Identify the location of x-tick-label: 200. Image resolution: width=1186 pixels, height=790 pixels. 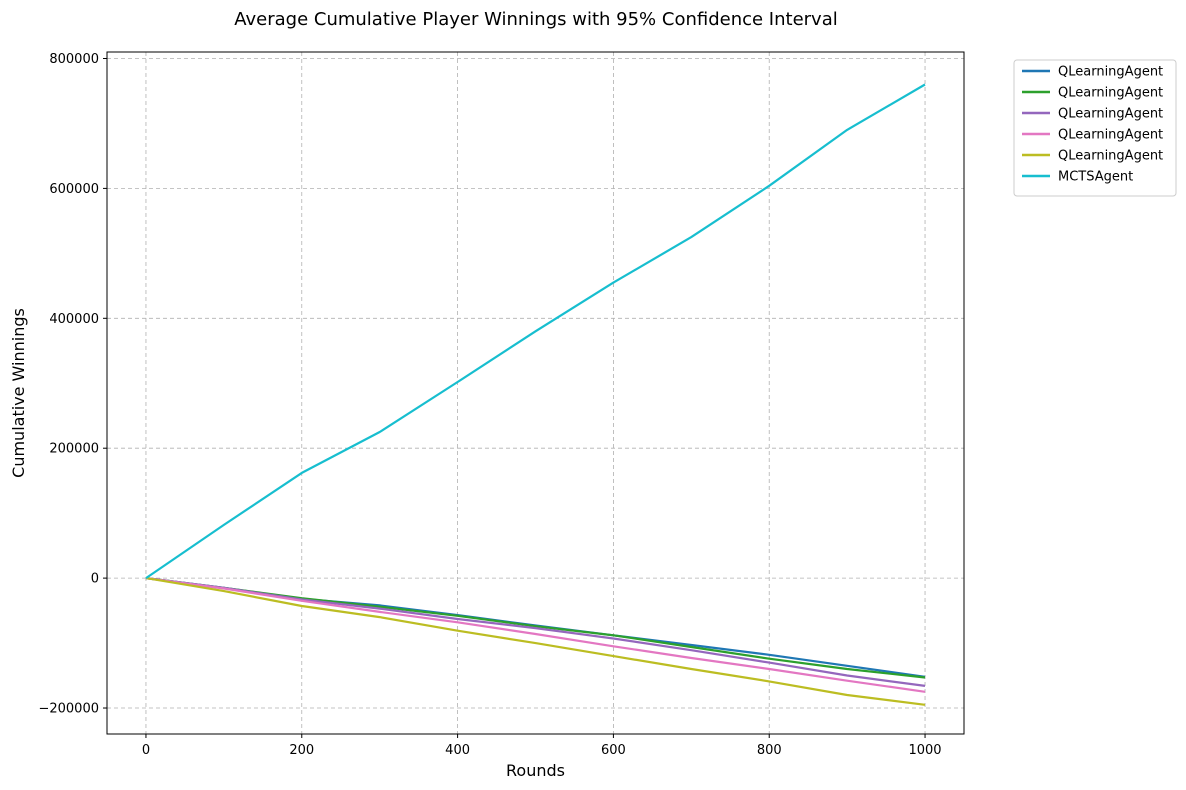
(301, 750).